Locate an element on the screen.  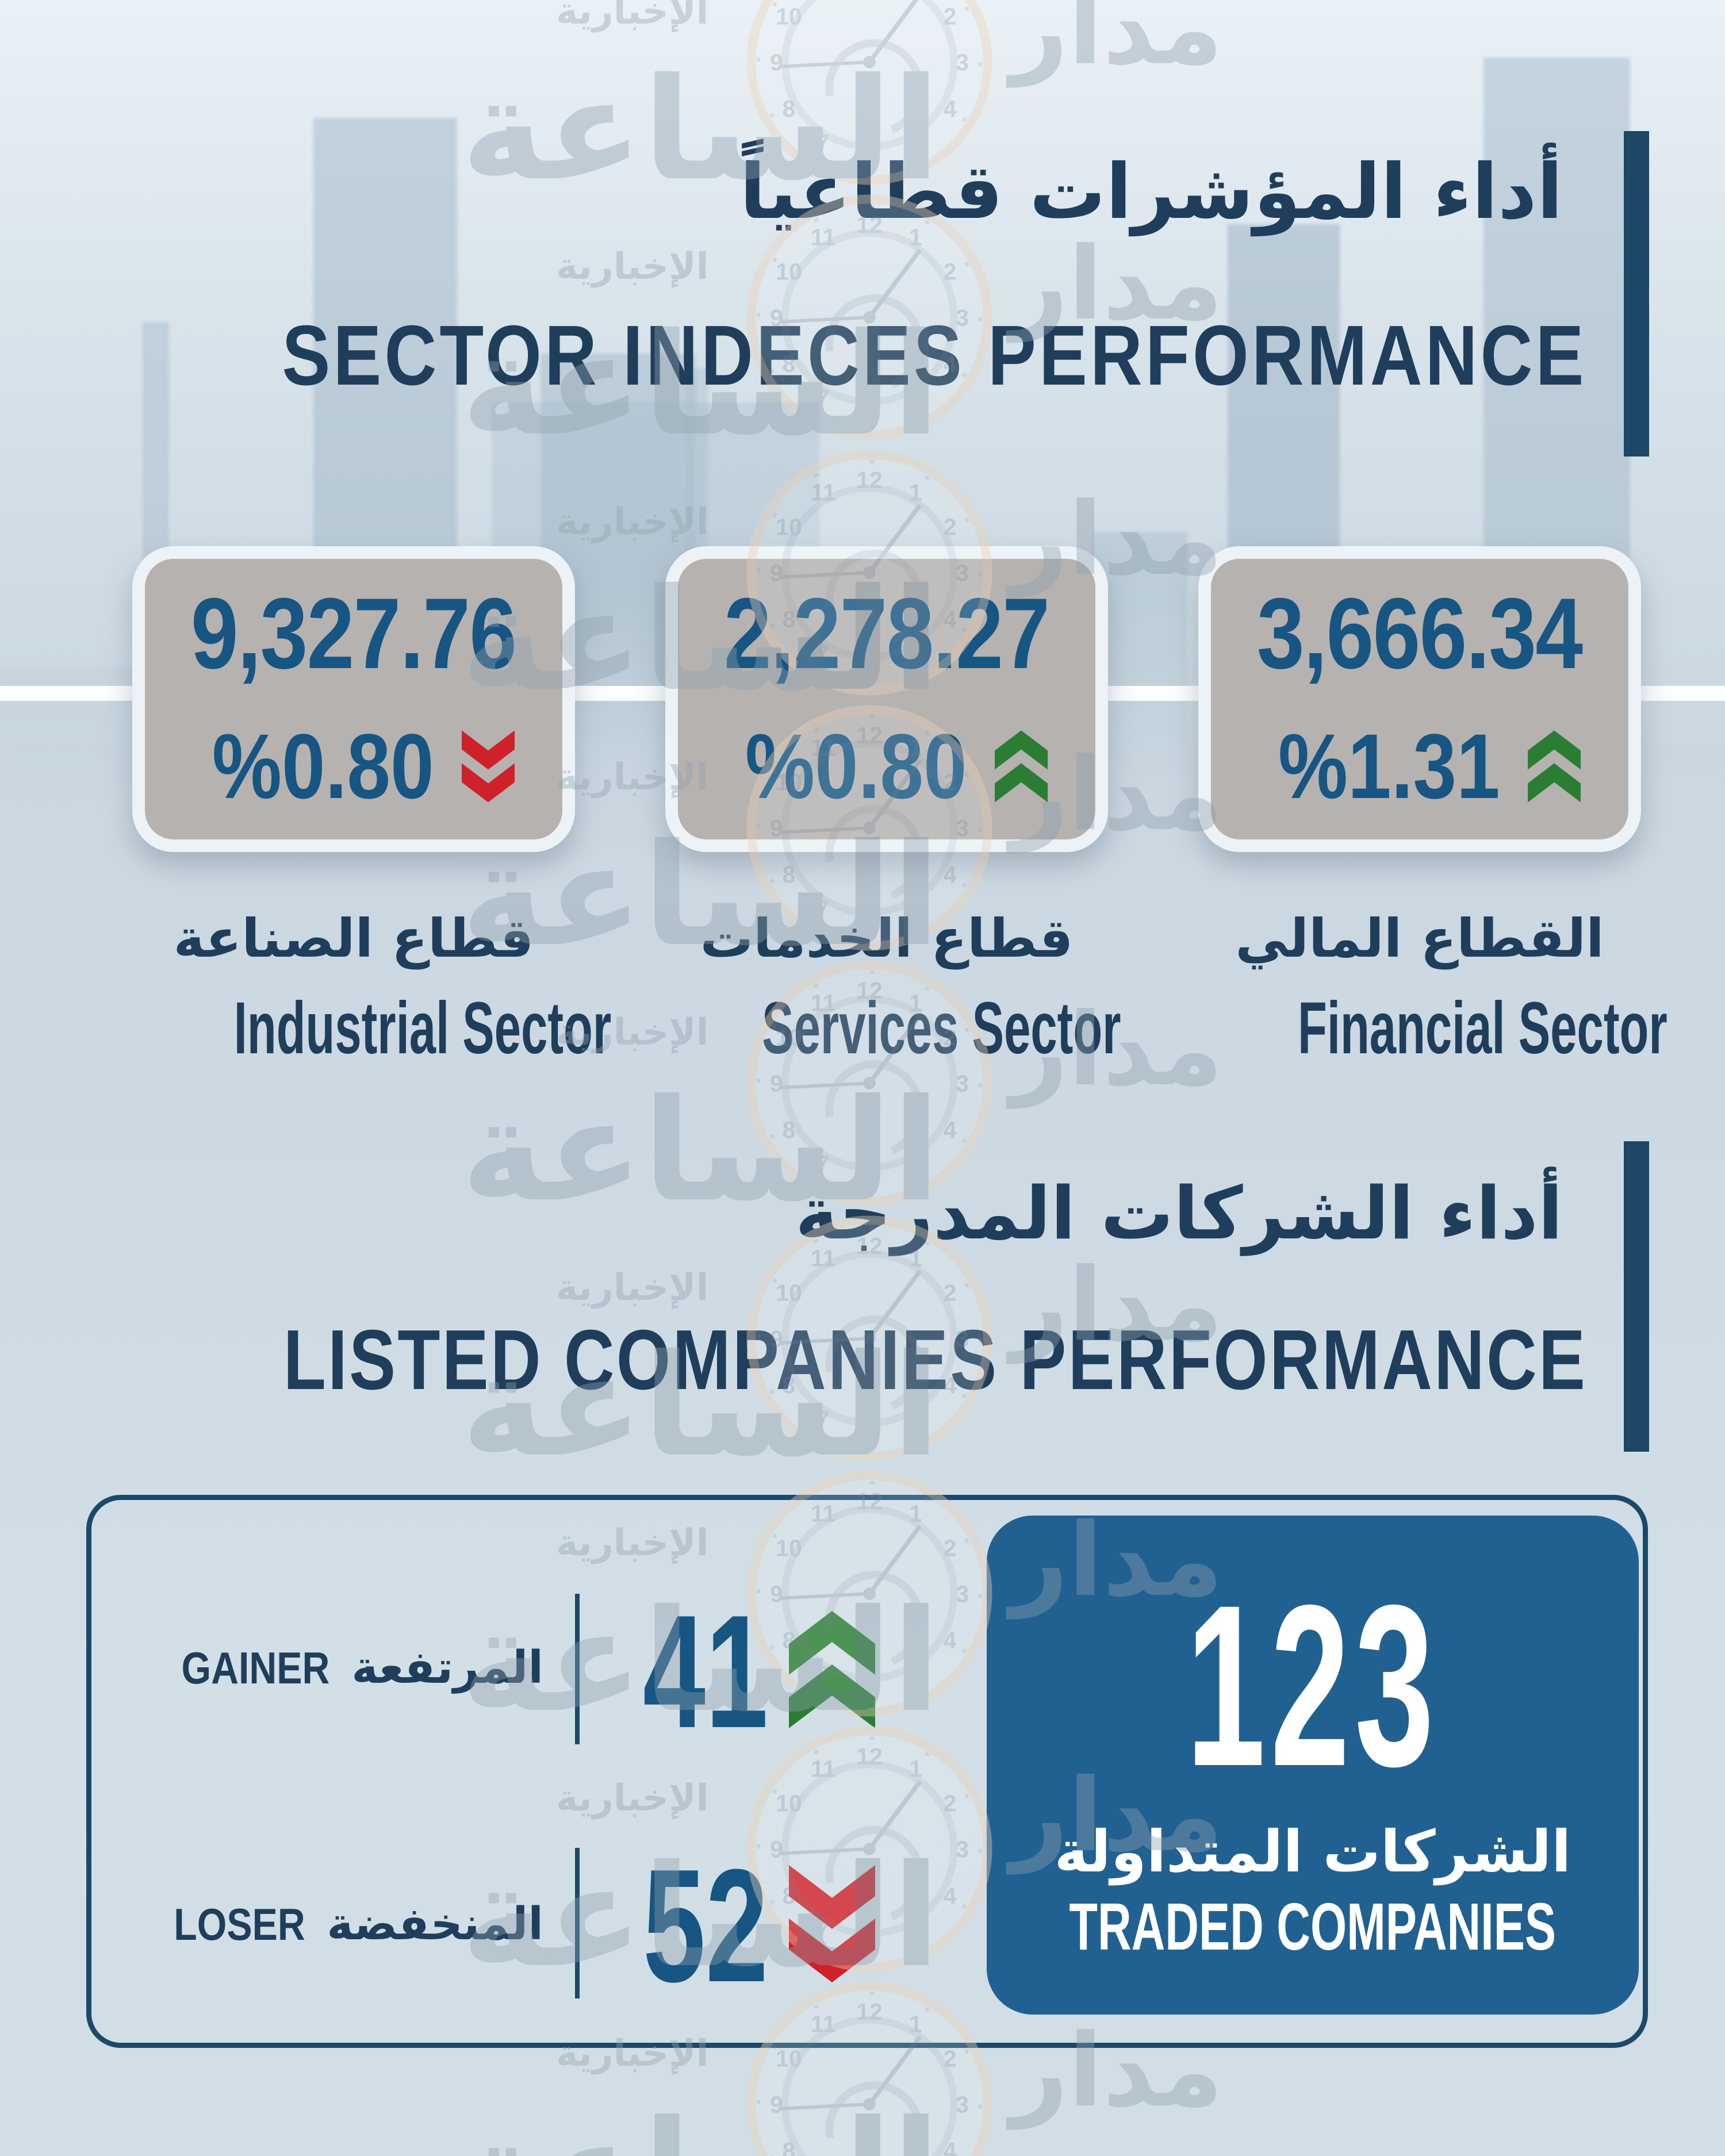
section1-accent-bar is located at coordinates (1636, 293).